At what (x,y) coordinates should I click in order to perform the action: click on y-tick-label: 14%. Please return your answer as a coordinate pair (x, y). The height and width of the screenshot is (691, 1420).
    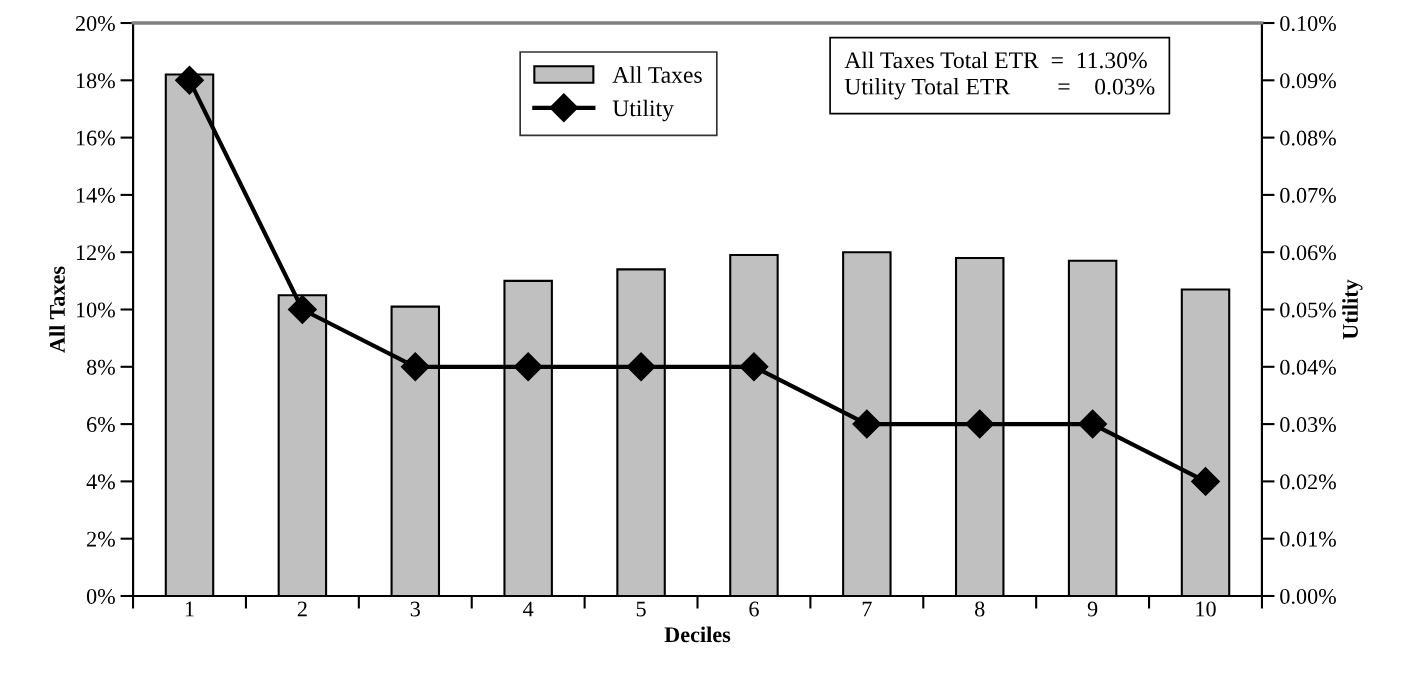
    Looking at the image, I should click on (95, 195).